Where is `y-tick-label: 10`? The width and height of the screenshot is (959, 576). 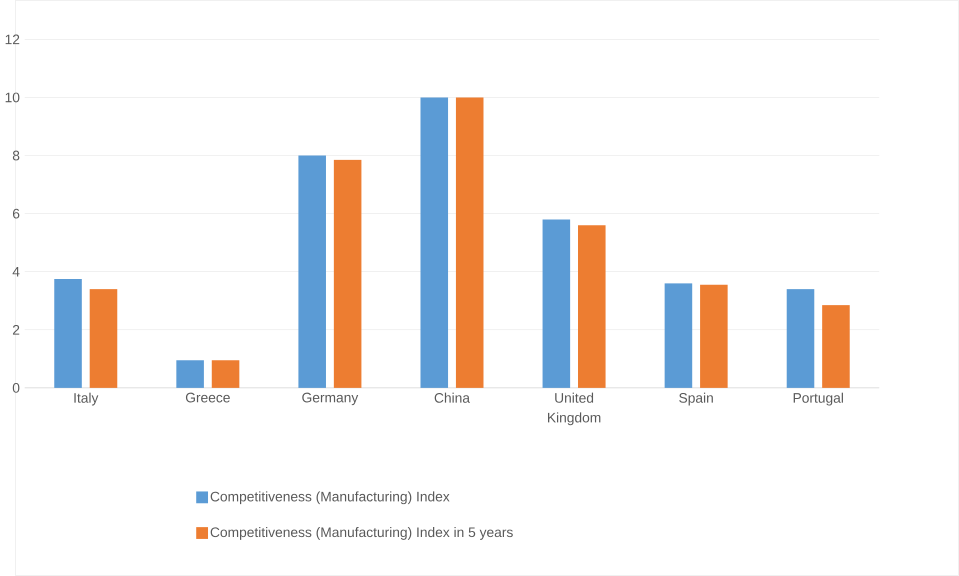 y-tick-label: 10 is located at coordinates (13, 97).